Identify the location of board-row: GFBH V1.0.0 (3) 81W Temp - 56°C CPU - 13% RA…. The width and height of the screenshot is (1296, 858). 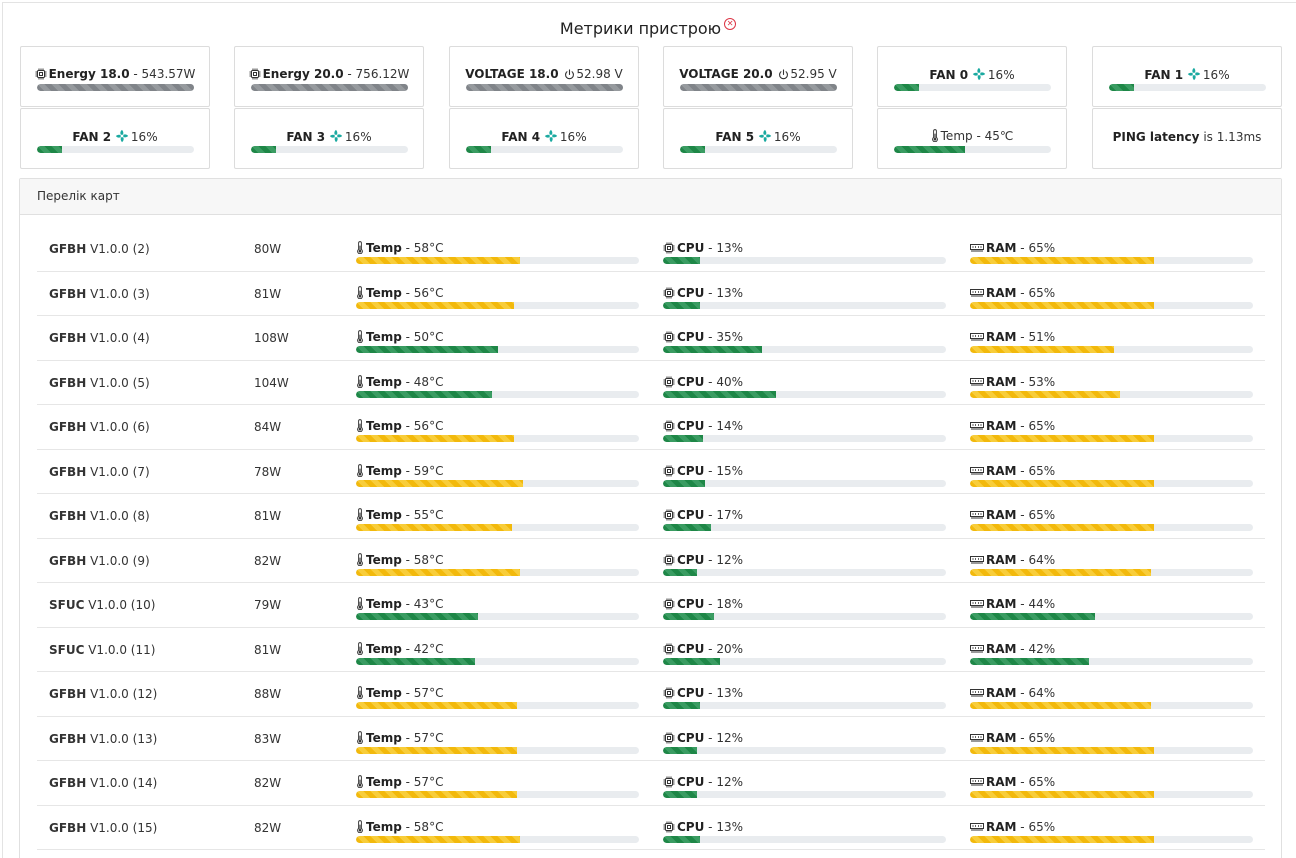
(651, 294).